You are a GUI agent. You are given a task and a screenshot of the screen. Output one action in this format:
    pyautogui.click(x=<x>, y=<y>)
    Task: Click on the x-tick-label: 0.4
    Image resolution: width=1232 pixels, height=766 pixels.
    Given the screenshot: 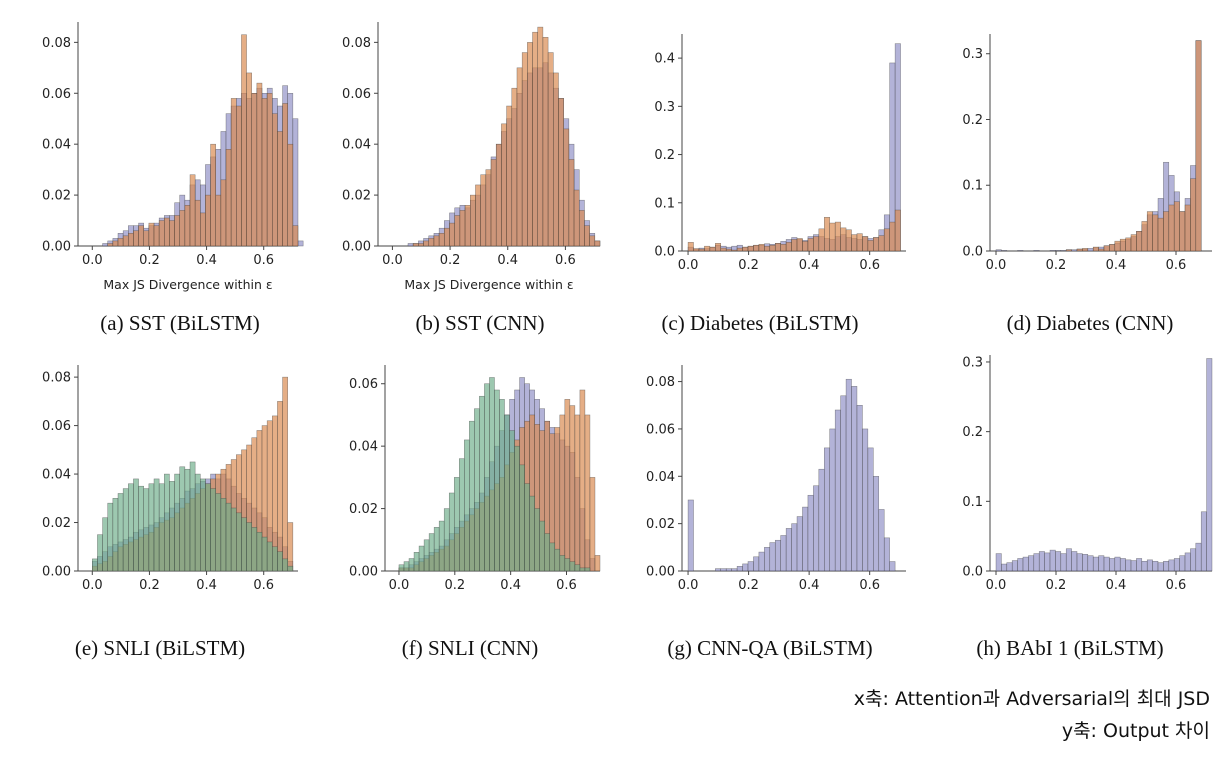 What is the action you would take?
    pyautogui.click(x=206, y=585)
    